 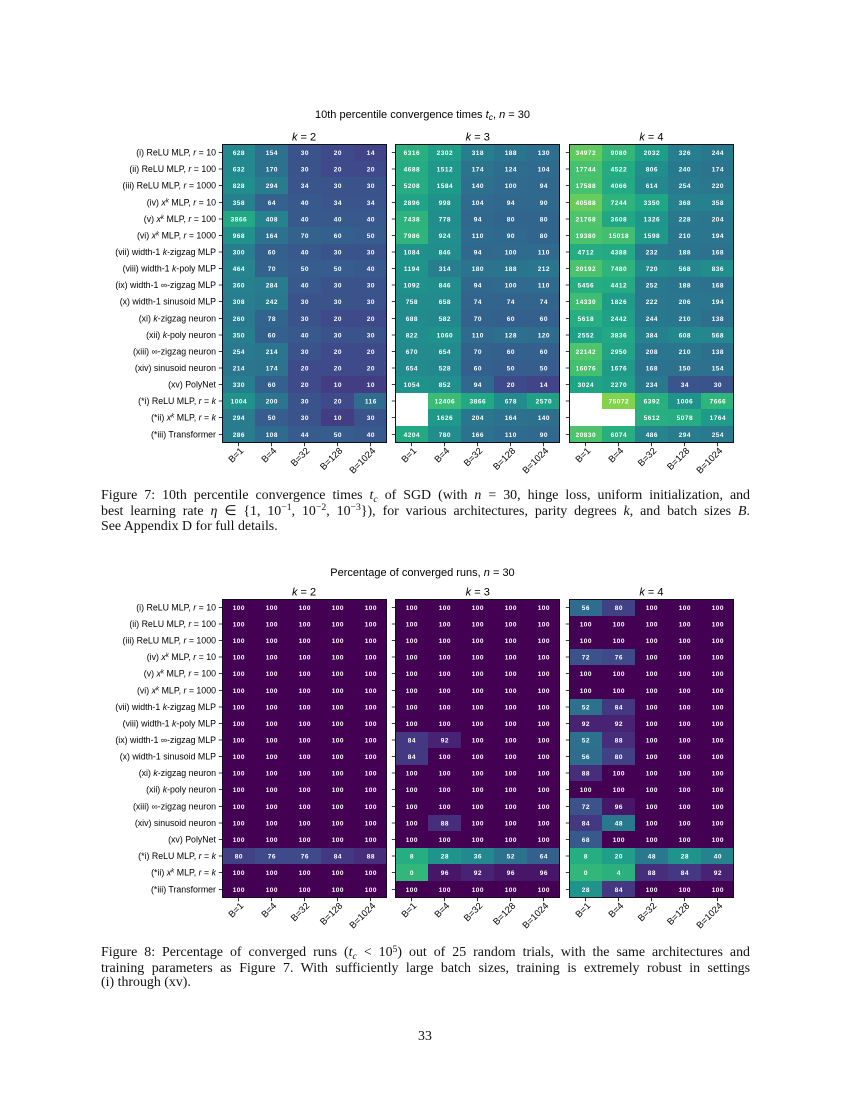 I want to click on svg-text: 614, so click(x=652, y=186).